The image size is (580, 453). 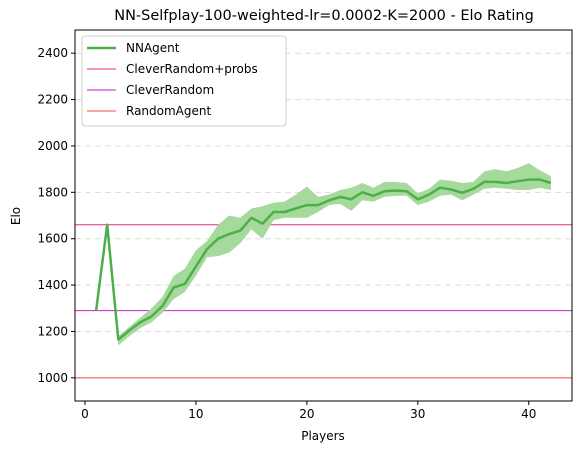 What do you see at coordinates (153, 48) in the screenshot?
I see `legend-label: NNAgent` at bounding box center [153, 48].